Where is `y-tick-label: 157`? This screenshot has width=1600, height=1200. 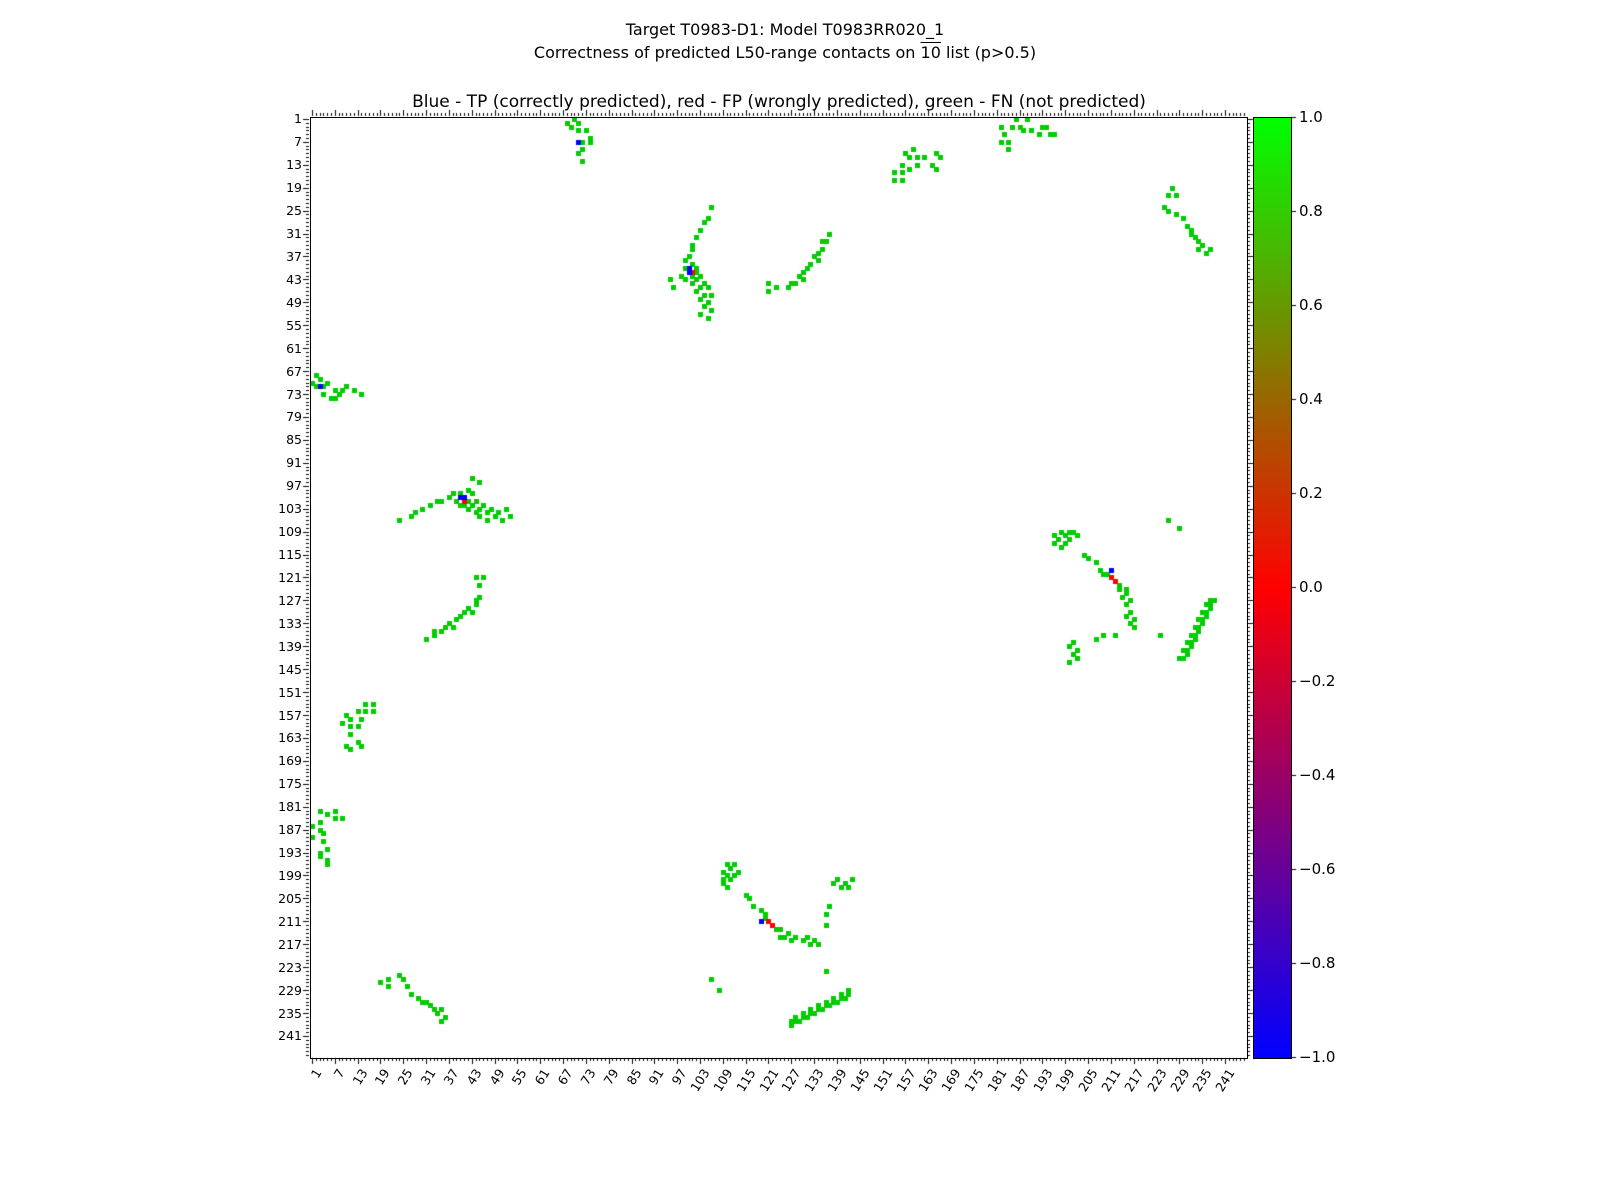
y-tick-label: 157 is located at coordinates (290, 715).